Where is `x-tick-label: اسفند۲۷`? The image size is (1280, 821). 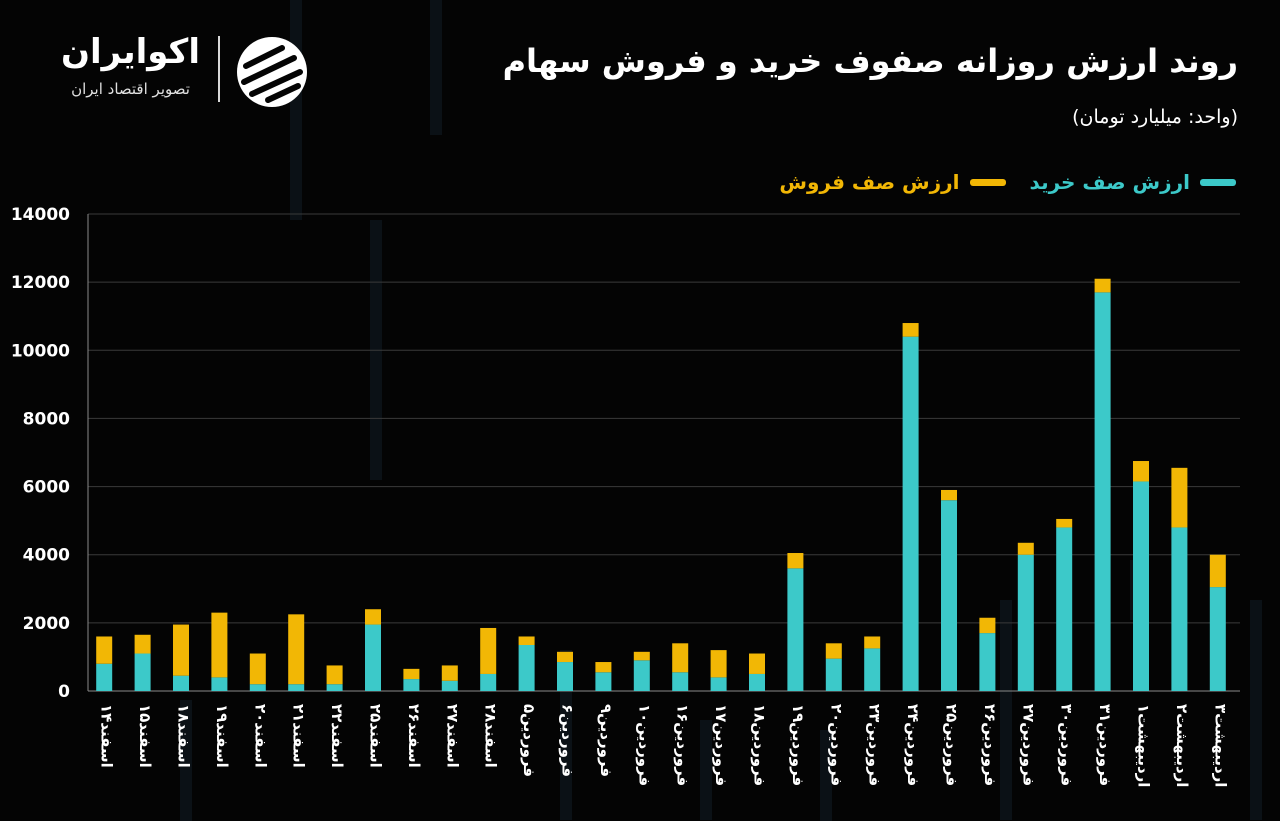 x-tick-label: اسفند۲۷ is located at coordinates (452, 736).